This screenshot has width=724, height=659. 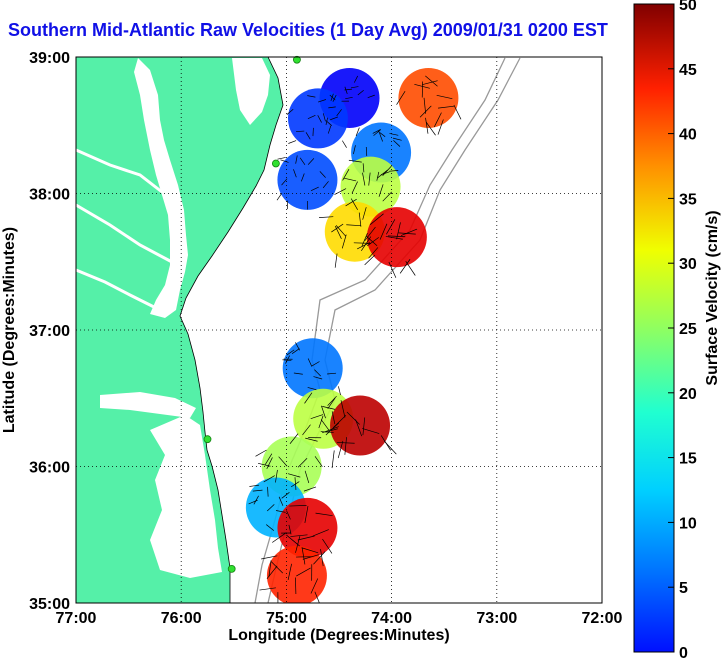 I want to click on radar-stations, so click(x=252, y=314).